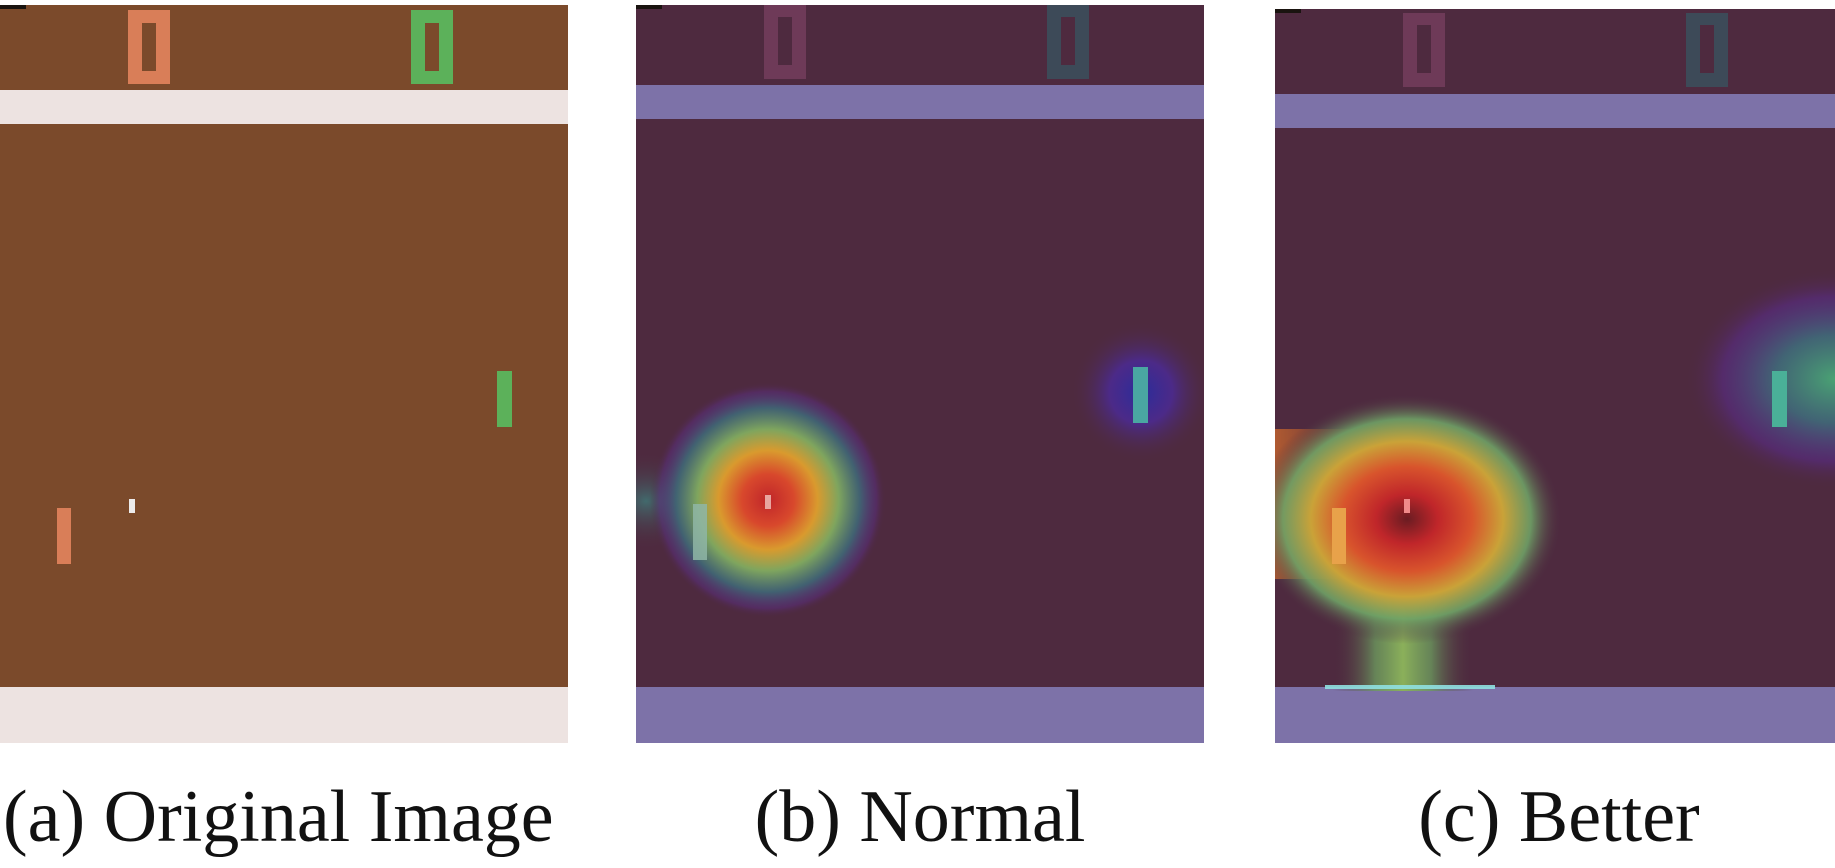 Image resolution: width=1835 pixels, height=868 pixels. Describe the element at coordinates (1760, 379) in the screenshot. I see `coolspot-opponent-glow` at that location.